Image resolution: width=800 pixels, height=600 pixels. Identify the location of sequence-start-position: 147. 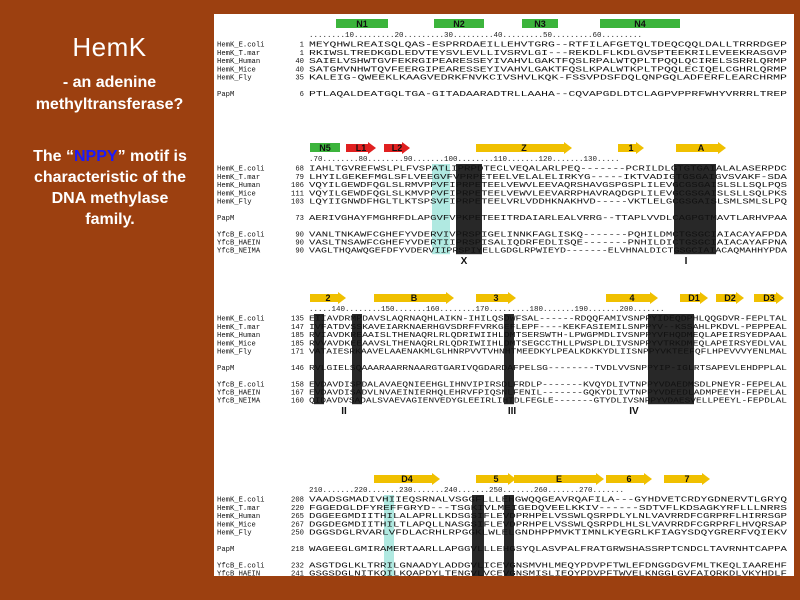
(297, 328).